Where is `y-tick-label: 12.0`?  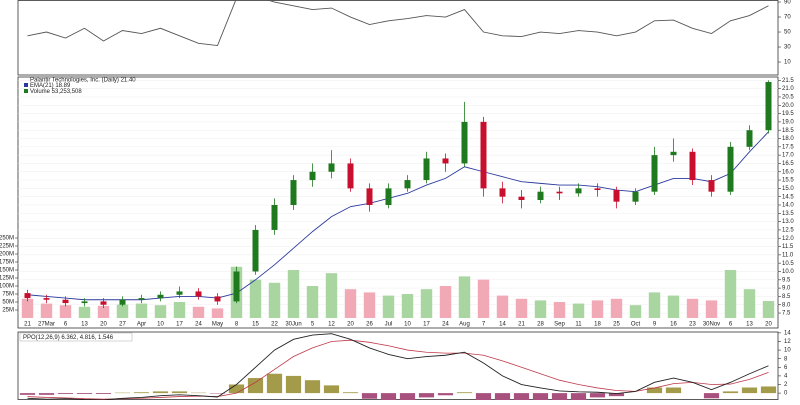 y-tick-label: 12.0 is located at coordinates (788, 239).